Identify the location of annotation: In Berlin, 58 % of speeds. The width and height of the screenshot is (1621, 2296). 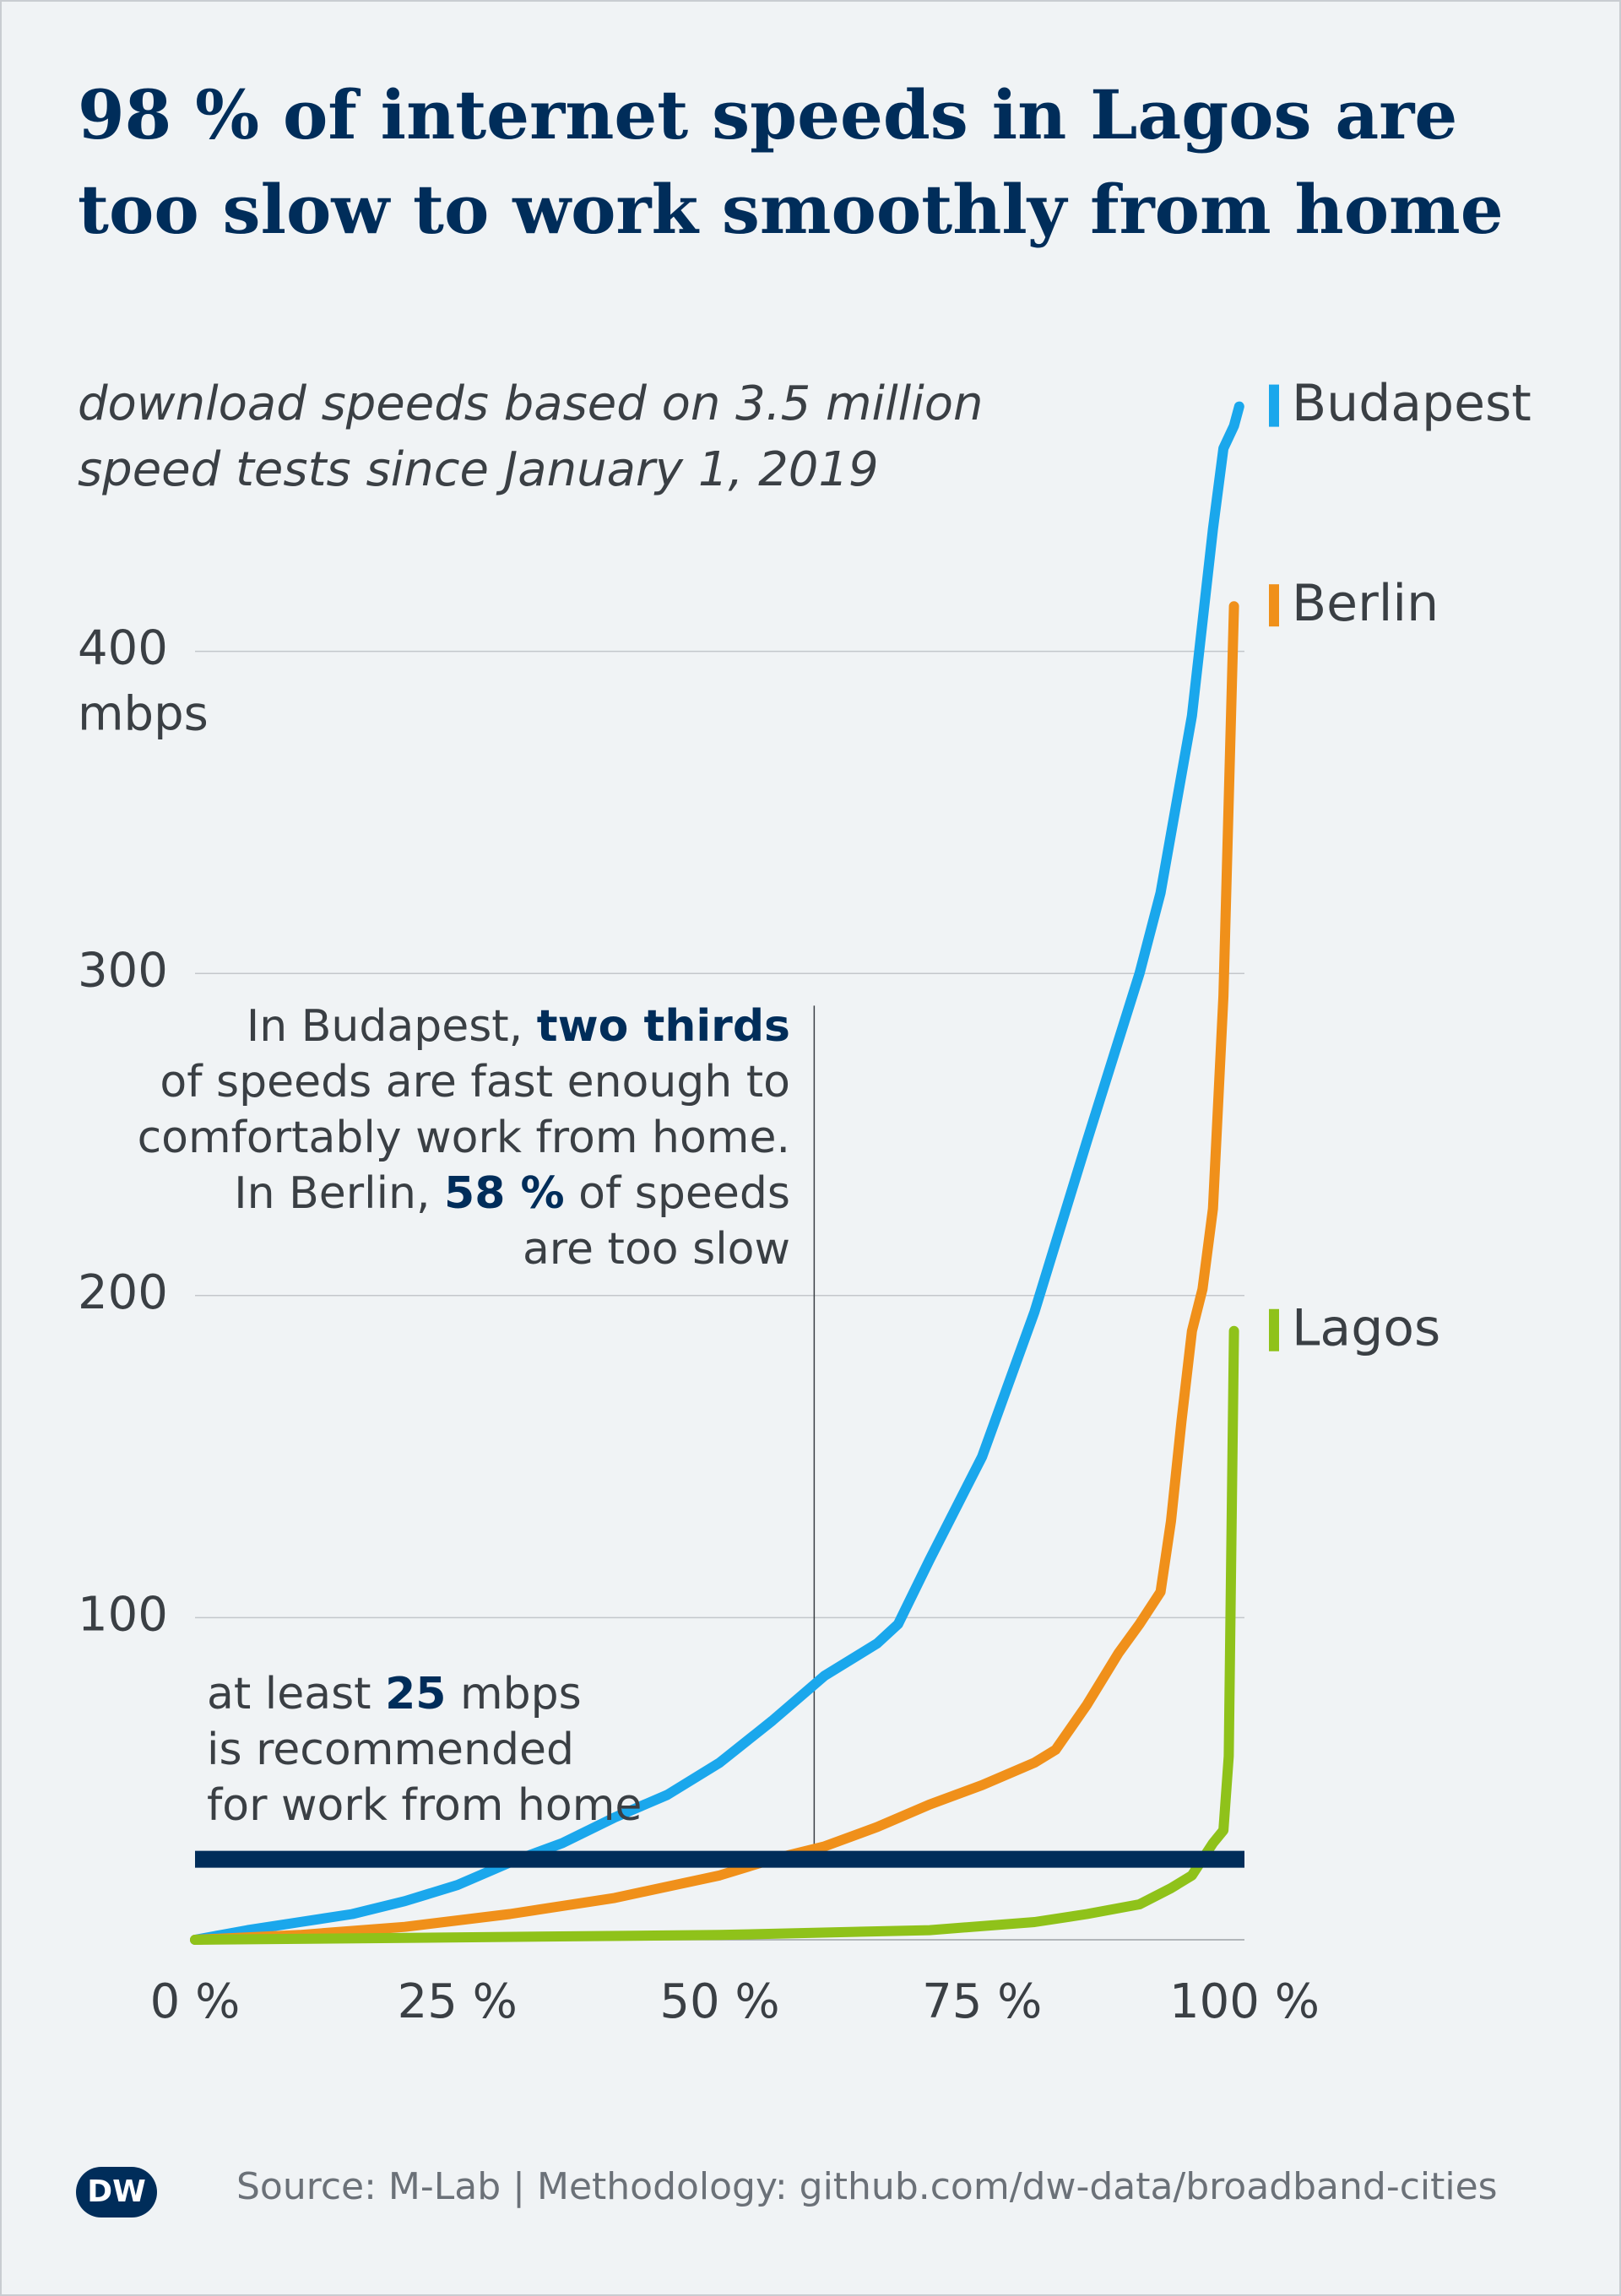
(512, 1193).